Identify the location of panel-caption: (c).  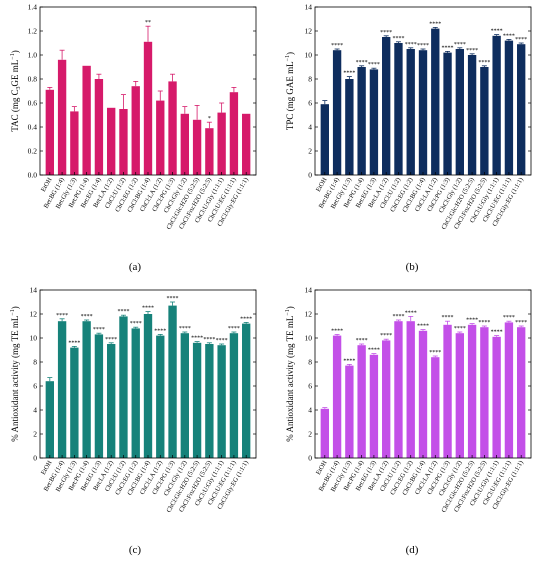
(135, 550).